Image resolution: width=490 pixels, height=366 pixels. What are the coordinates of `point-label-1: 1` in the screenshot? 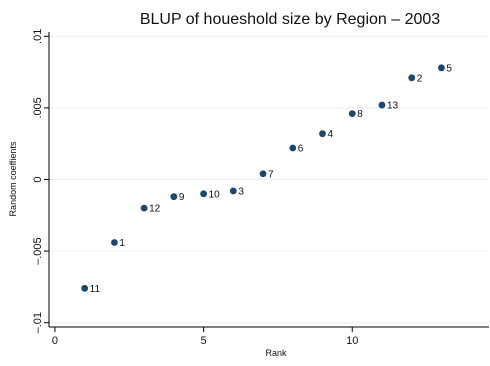 It's located at (122, 243).